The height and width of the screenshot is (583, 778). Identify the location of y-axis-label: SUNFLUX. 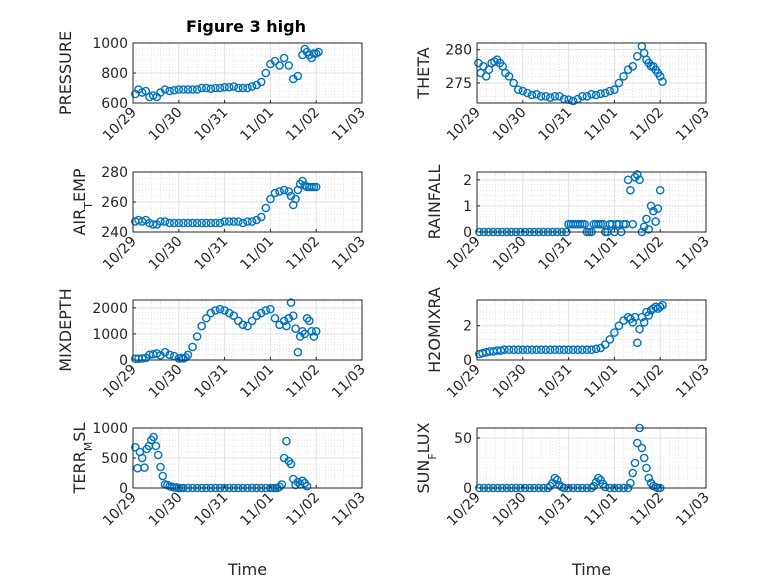
(426, 457).